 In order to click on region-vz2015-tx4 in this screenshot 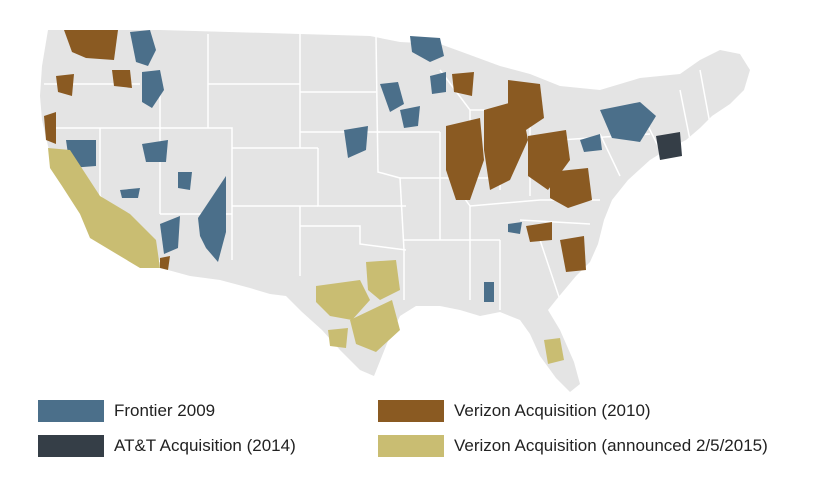, I will do `click(338, 338)`.